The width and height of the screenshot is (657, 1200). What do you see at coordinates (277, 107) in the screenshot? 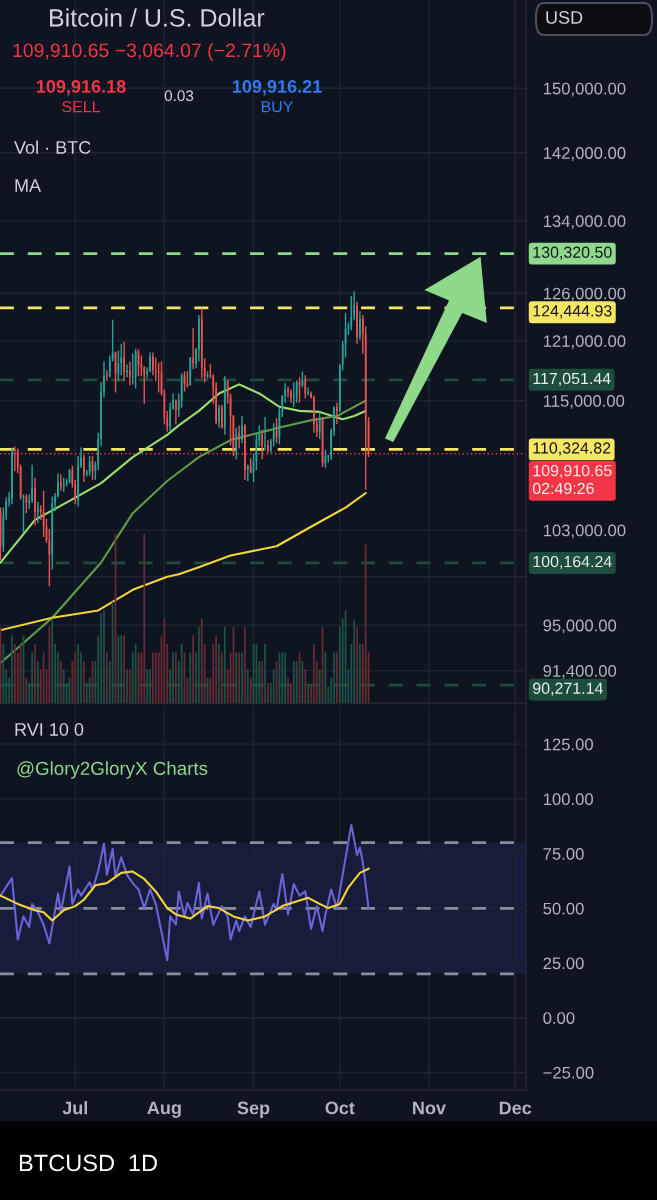
I see `annotation: BUY` at bounding box center [277, 107].